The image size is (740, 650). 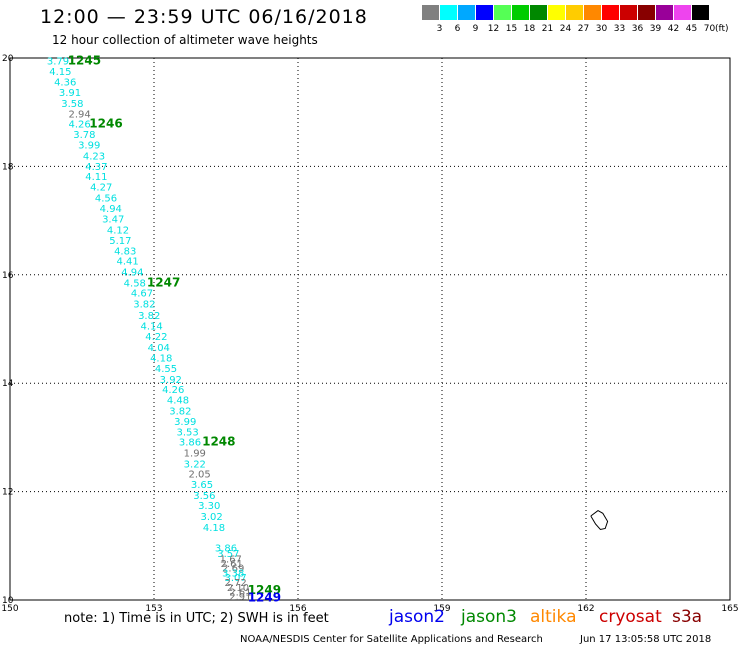 What do you see at coordinates (691, 29) in the screenshot?
I see `legend-label: 45` at bounding box center [691, 29].